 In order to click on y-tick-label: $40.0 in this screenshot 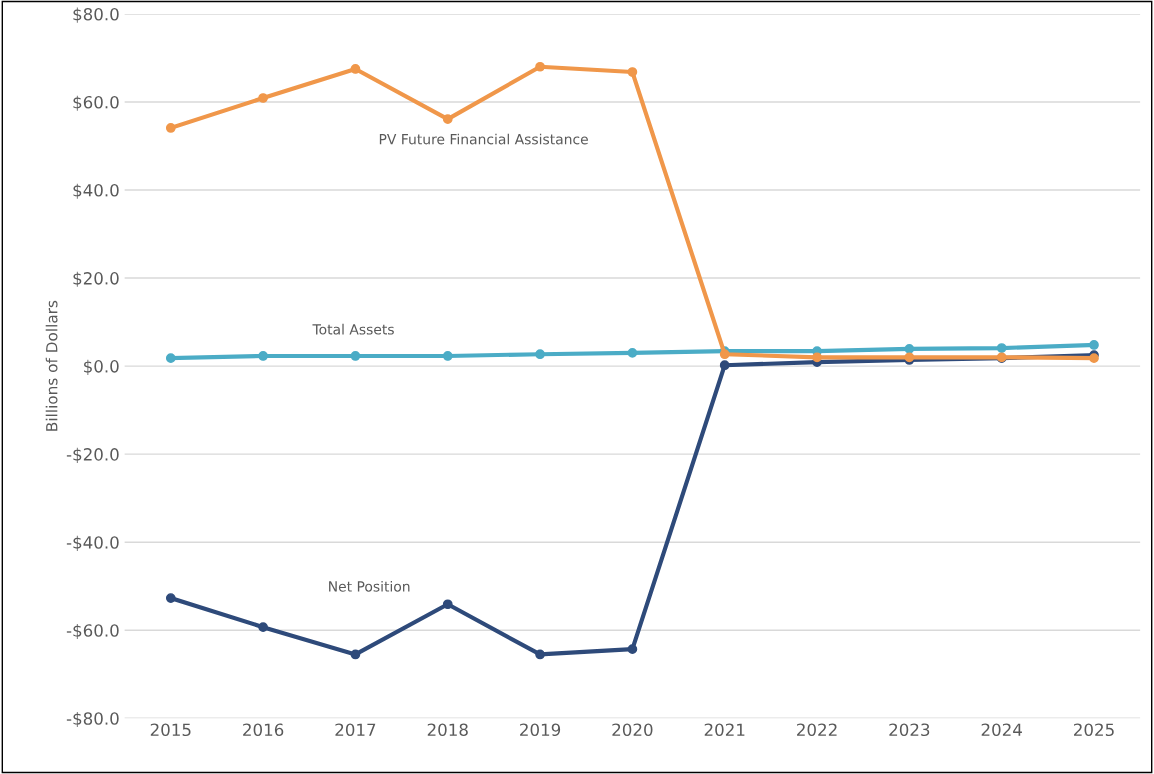, I will do `click(96, 191)`.